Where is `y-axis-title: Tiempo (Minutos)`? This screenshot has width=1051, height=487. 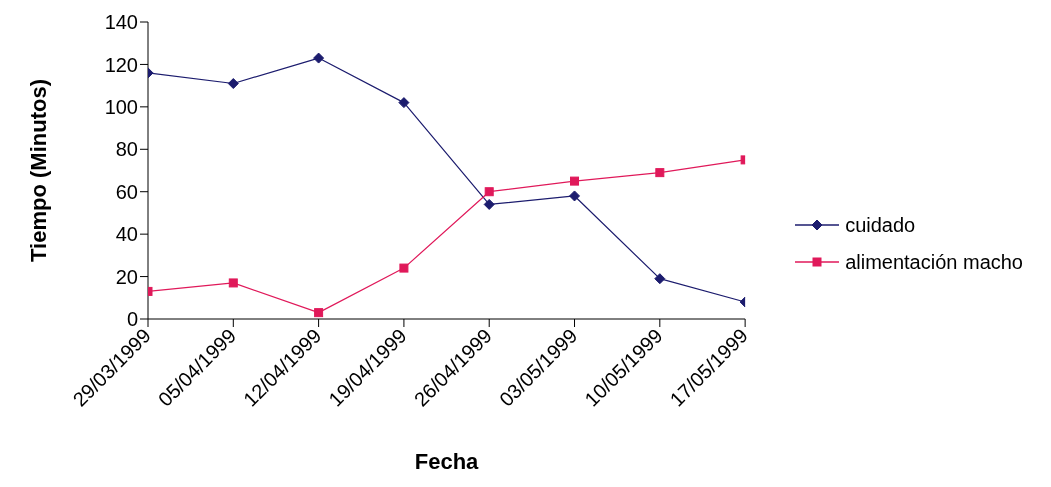 y-axis-title: Tiempo (Minutos) is located at coordinates (38, 170).